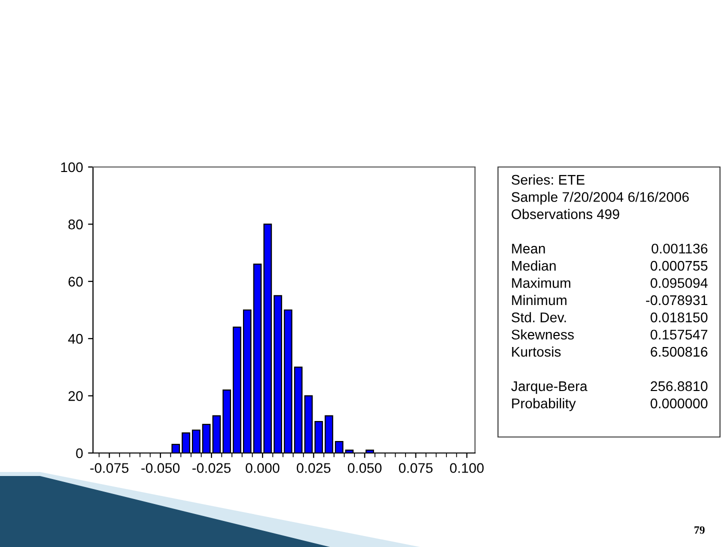  I want to click on text: 256.8810, so click(679, 386).